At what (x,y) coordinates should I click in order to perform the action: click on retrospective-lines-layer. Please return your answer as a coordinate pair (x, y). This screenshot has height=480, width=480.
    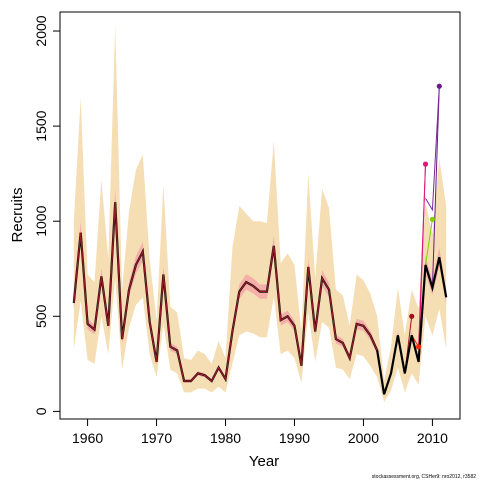
    Looking at the image, I should click on (422, 230).